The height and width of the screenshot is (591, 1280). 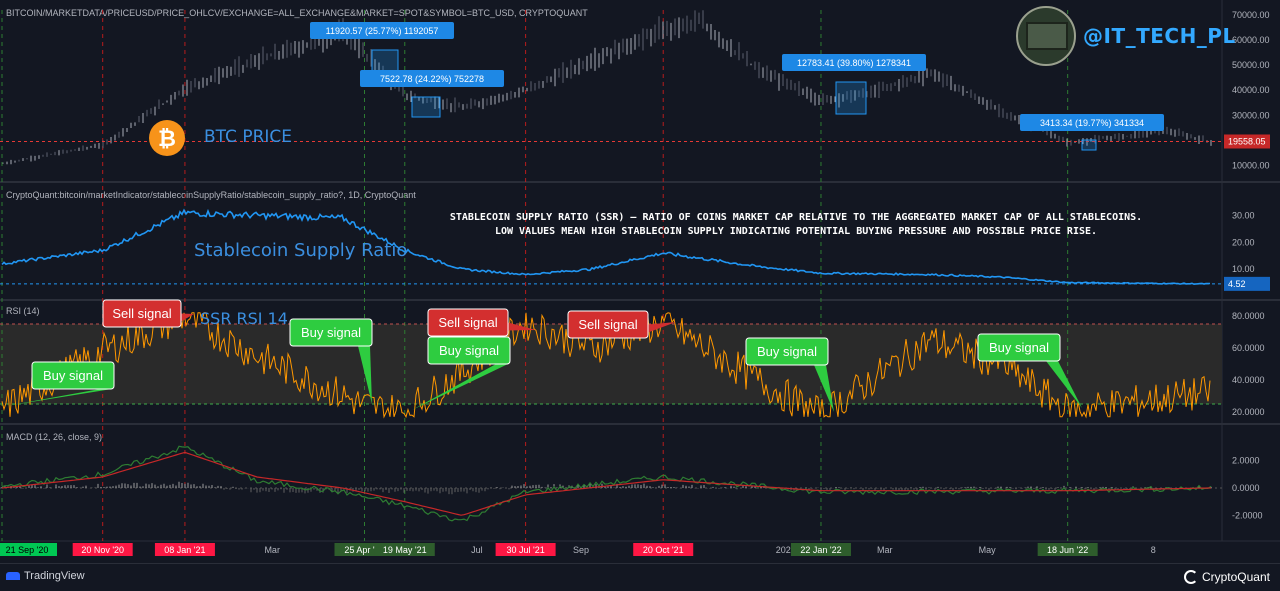 I want to click on y-tick-label: 30000.00, so click(x=1251, y=115).